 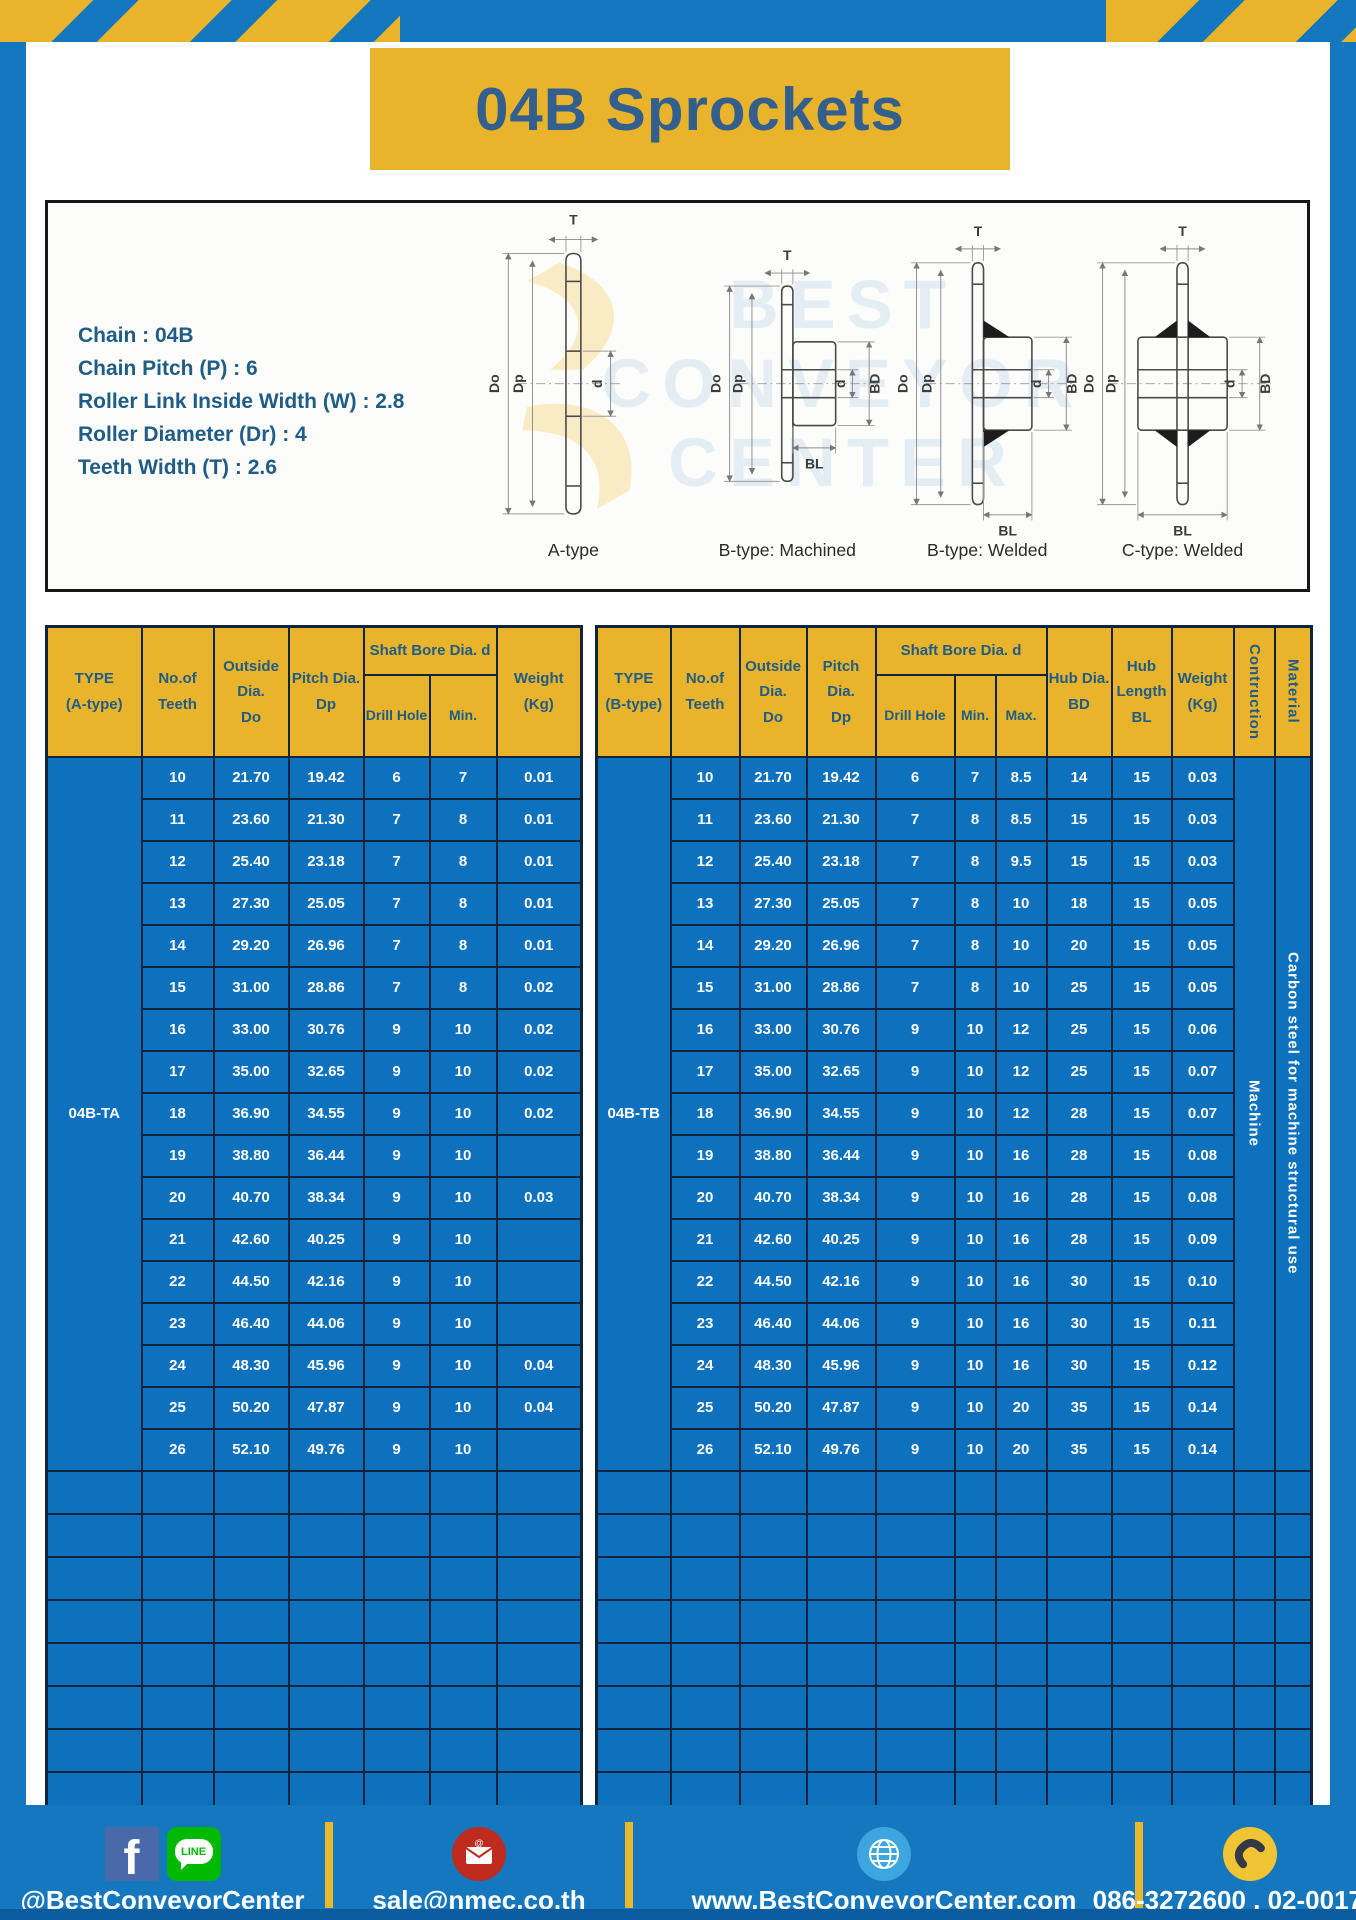 What do you see at coordinates (463, 777) in the screenshot?
I see `table-cell: 7` at bounding box center [463, 777].